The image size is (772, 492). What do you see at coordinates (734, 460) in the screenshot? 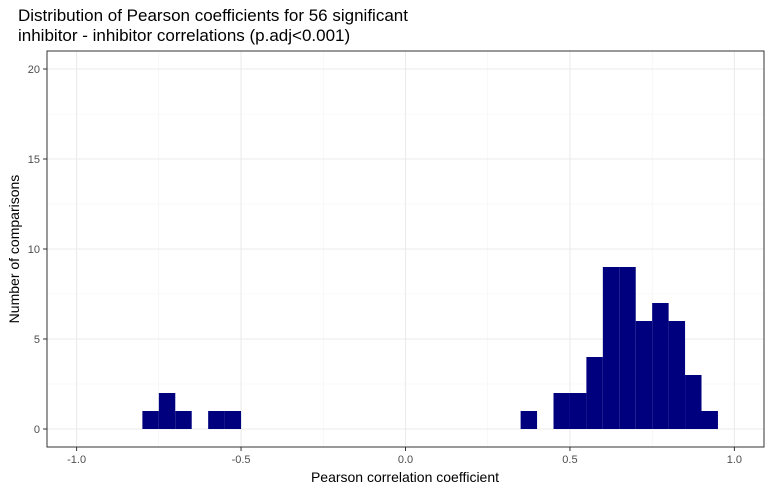
I see `x-tick-label: 1.0` at bounding box center [734, 460].